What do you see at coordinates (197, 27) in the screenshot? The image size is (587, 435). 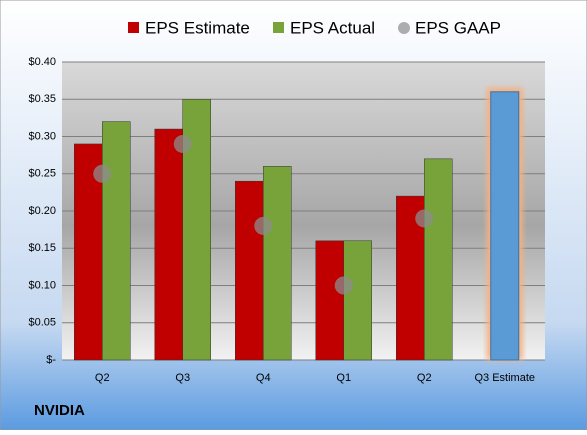 I see `legend-label: EPS Estimate` at bounding box center [197, 27].